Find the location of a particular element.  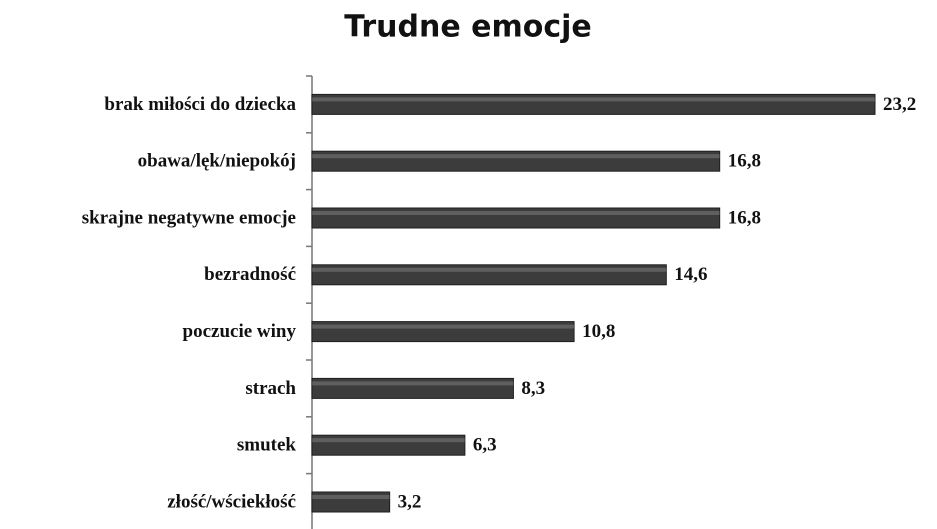

value-label: 14,6 is located at coordinates (690, 274).